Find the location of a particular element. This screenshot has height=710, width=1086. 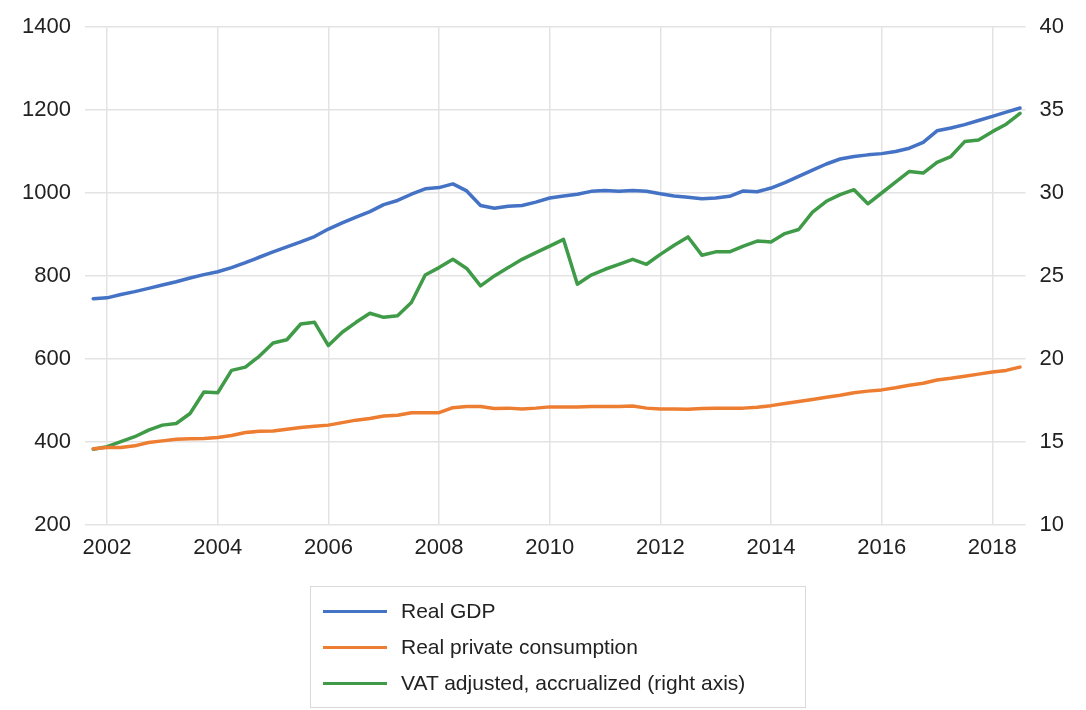

x-tick-label: 2006 is located at coordinates (328, 546).